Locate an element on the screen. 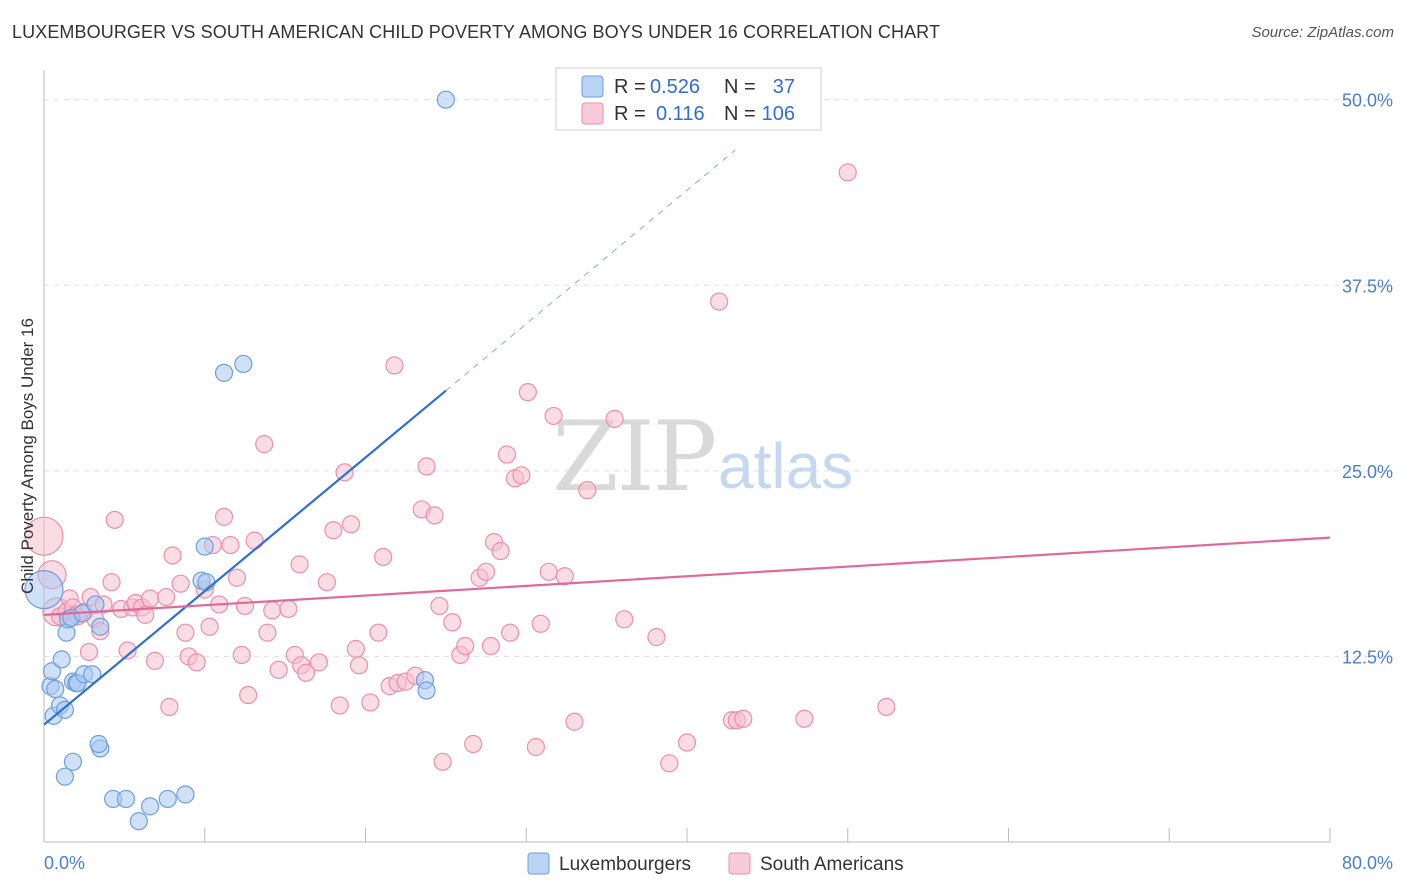 The image size is (1406, 892). legend-r-value-blue: 0.526 is located at coordinates (675, 87).